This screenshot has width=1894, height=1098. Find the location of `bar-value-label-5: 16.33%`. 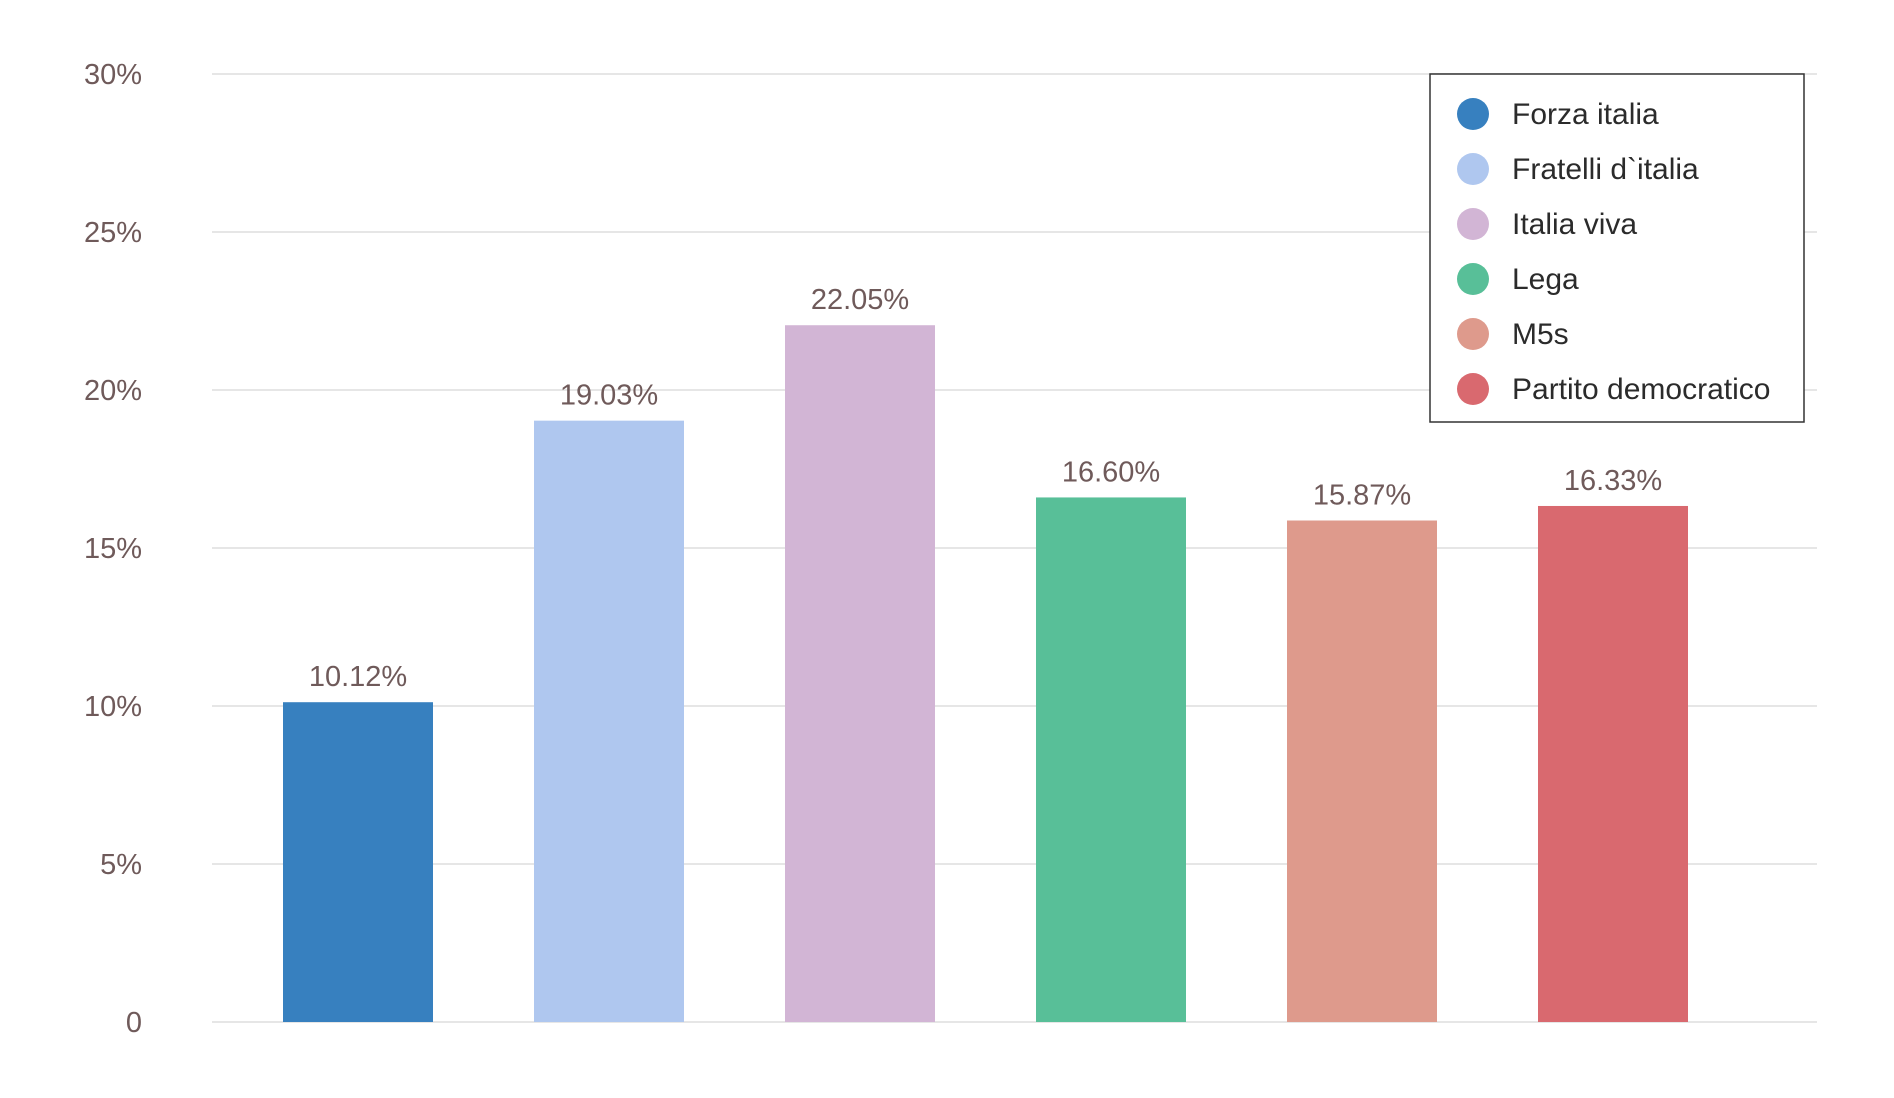

bar-value-label-5: 16.33% is located at coordinates (1613, 481).